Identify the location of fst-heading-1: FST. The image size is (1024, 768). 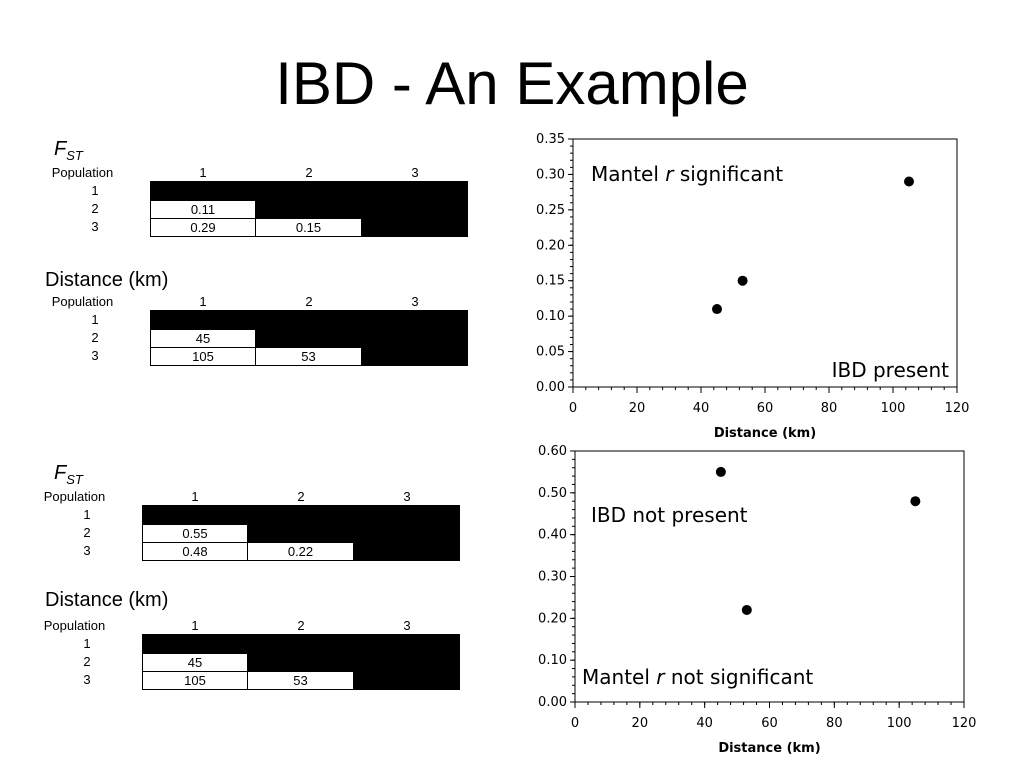
(68, 150).